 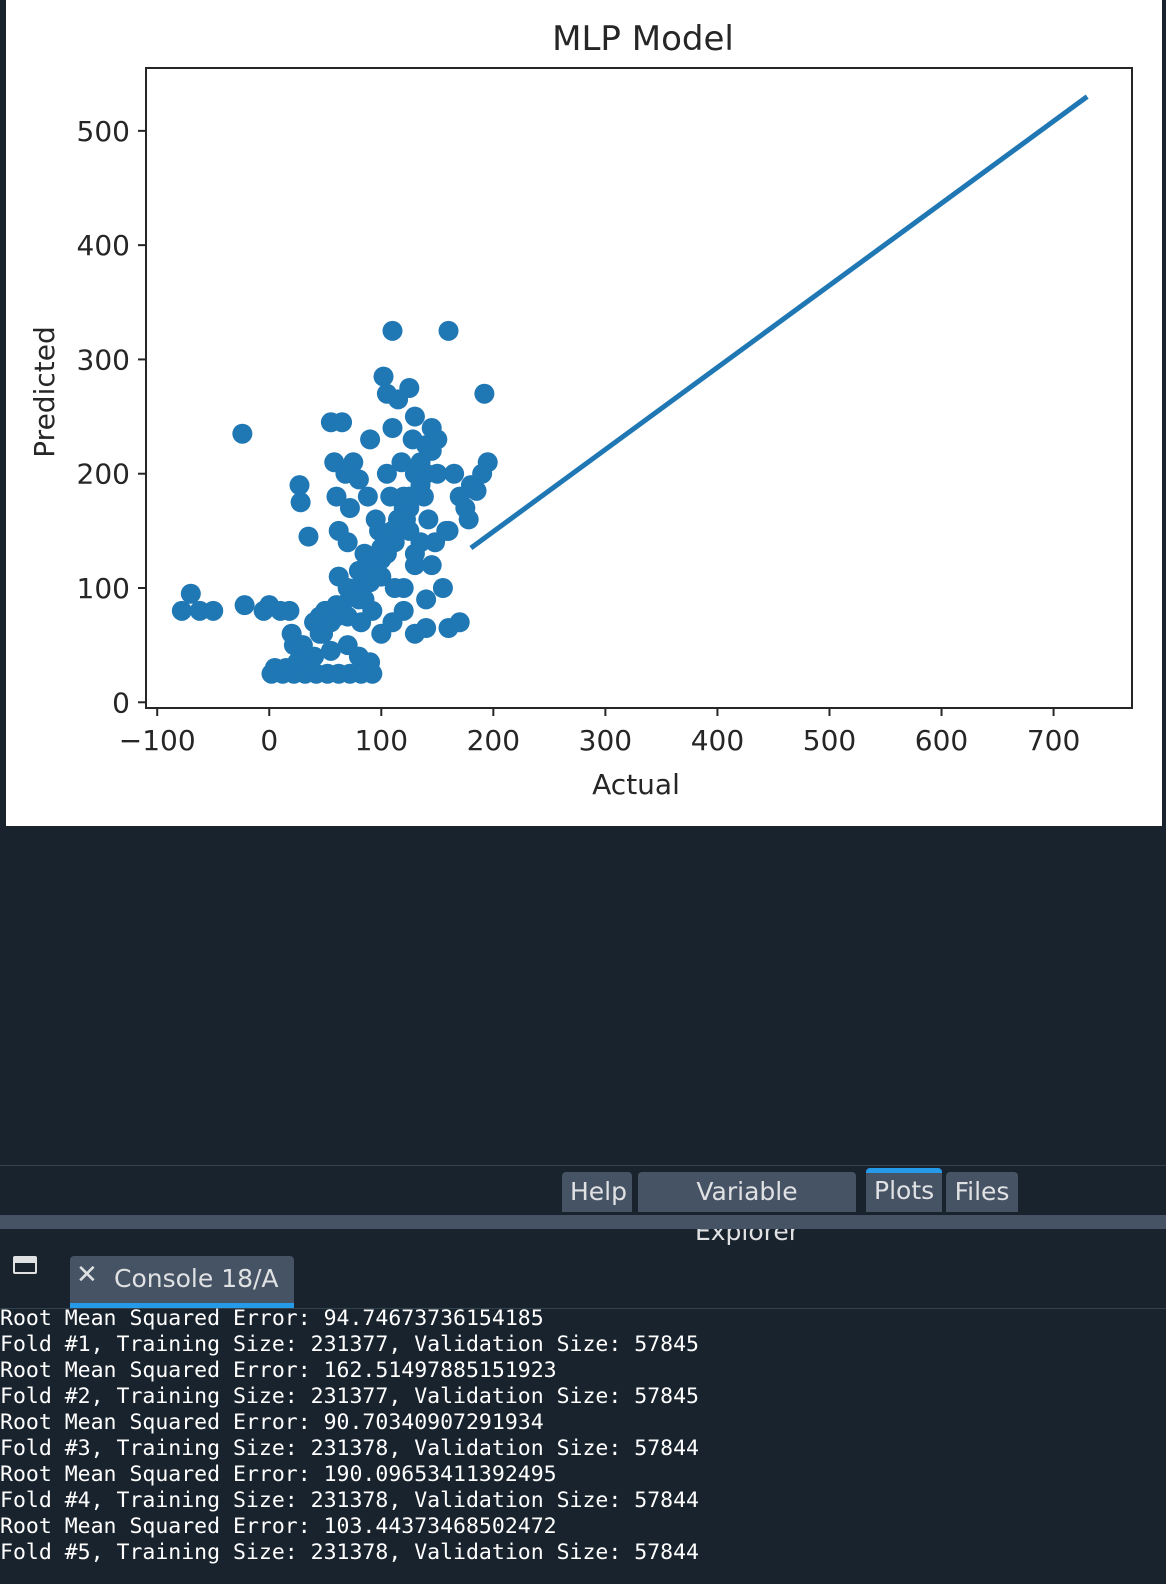 I want to click on y-axis: 0 100 200 300 400 500, so click(x=111, y=417).